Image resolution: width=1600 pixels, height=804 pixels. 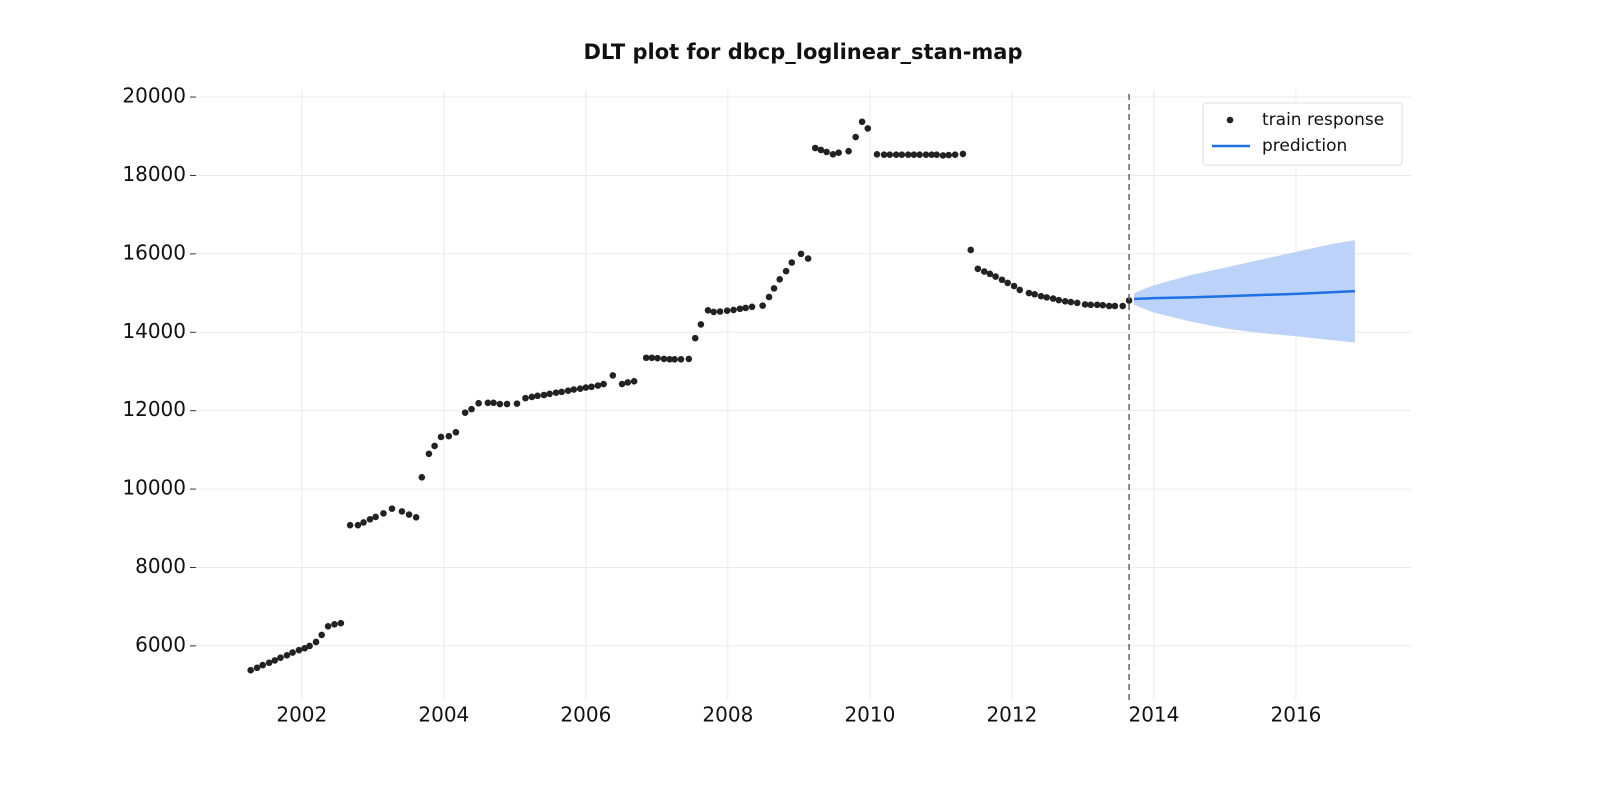 I want to click on y-tick-label: 14000, so click(x=154, y=331).